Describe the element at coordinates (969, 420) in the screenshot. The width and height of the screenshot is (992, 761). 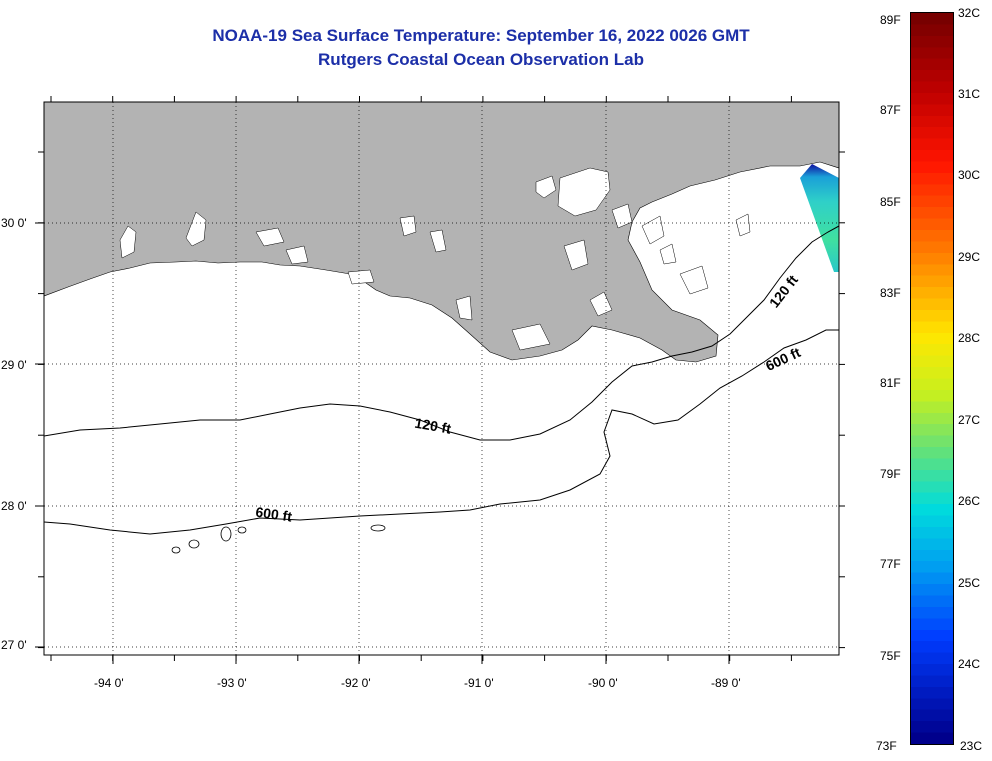
I see `colorbar-c-label: 27C` at that location.